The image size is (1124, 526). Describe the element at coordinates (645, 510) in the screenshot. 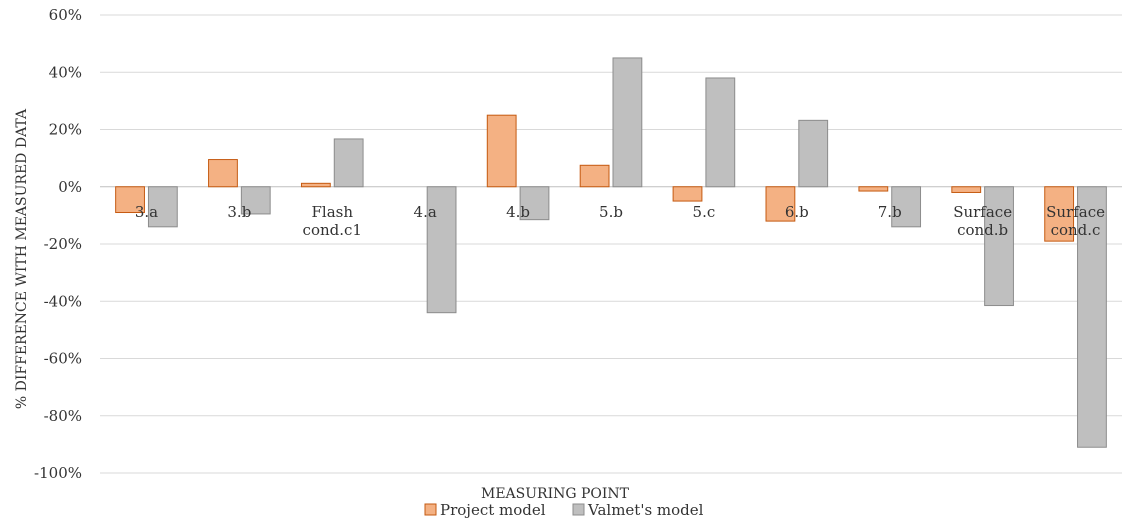

I see `legend-label: Valmet's model` at that location.